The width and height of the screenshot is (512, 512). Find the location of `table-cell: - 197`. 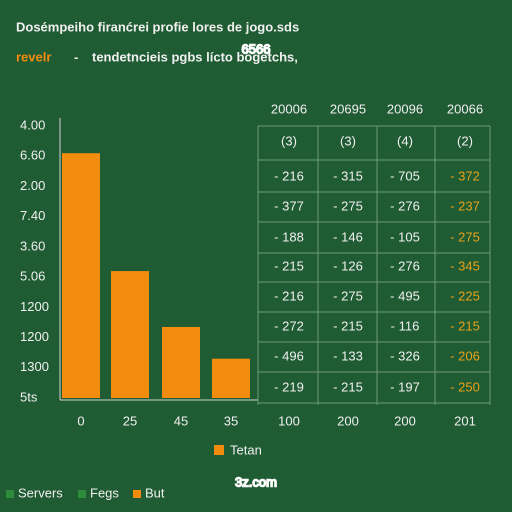

table-cell: - 197 is located at coordinates (405, 386).